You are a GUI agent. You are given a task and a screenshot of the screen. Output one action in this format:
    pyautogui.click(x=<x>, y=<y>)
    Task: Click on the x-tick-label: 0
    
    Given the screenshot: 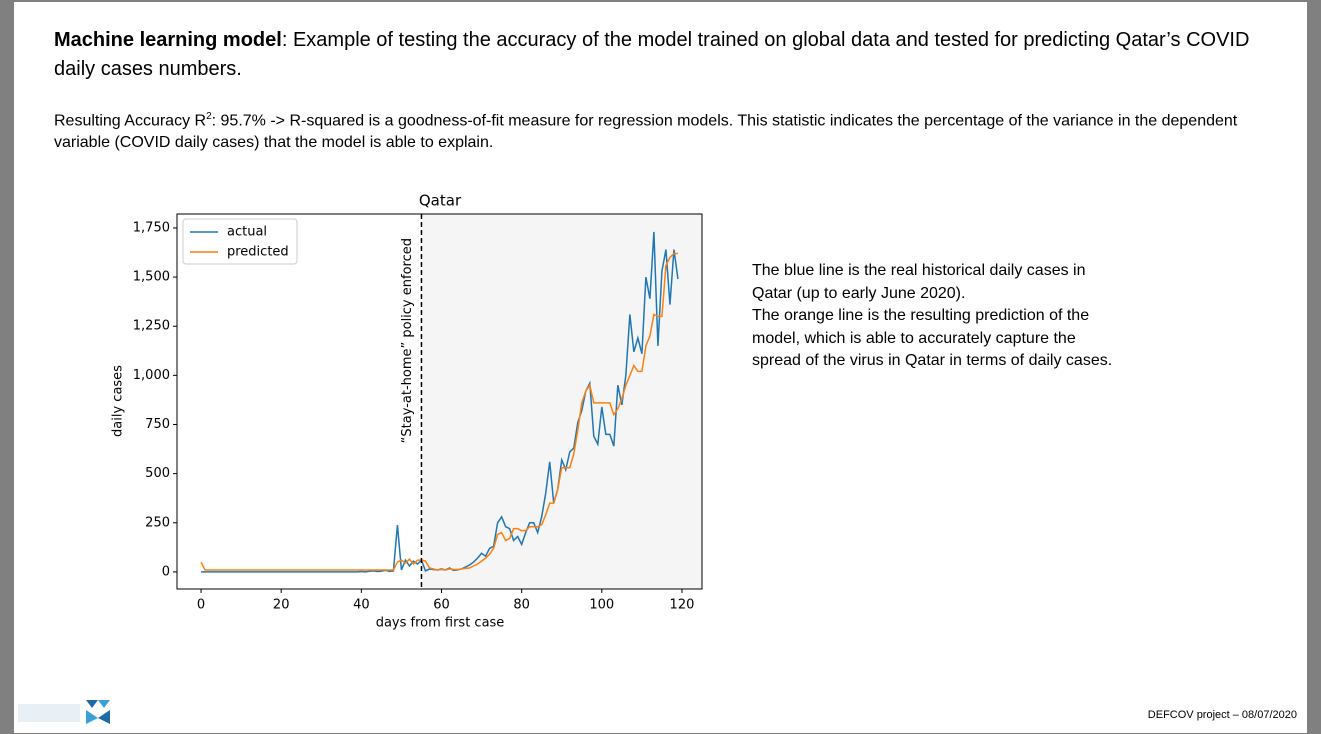 What is the action you would take?
    pyautogui.click(x=201, y=605)
    